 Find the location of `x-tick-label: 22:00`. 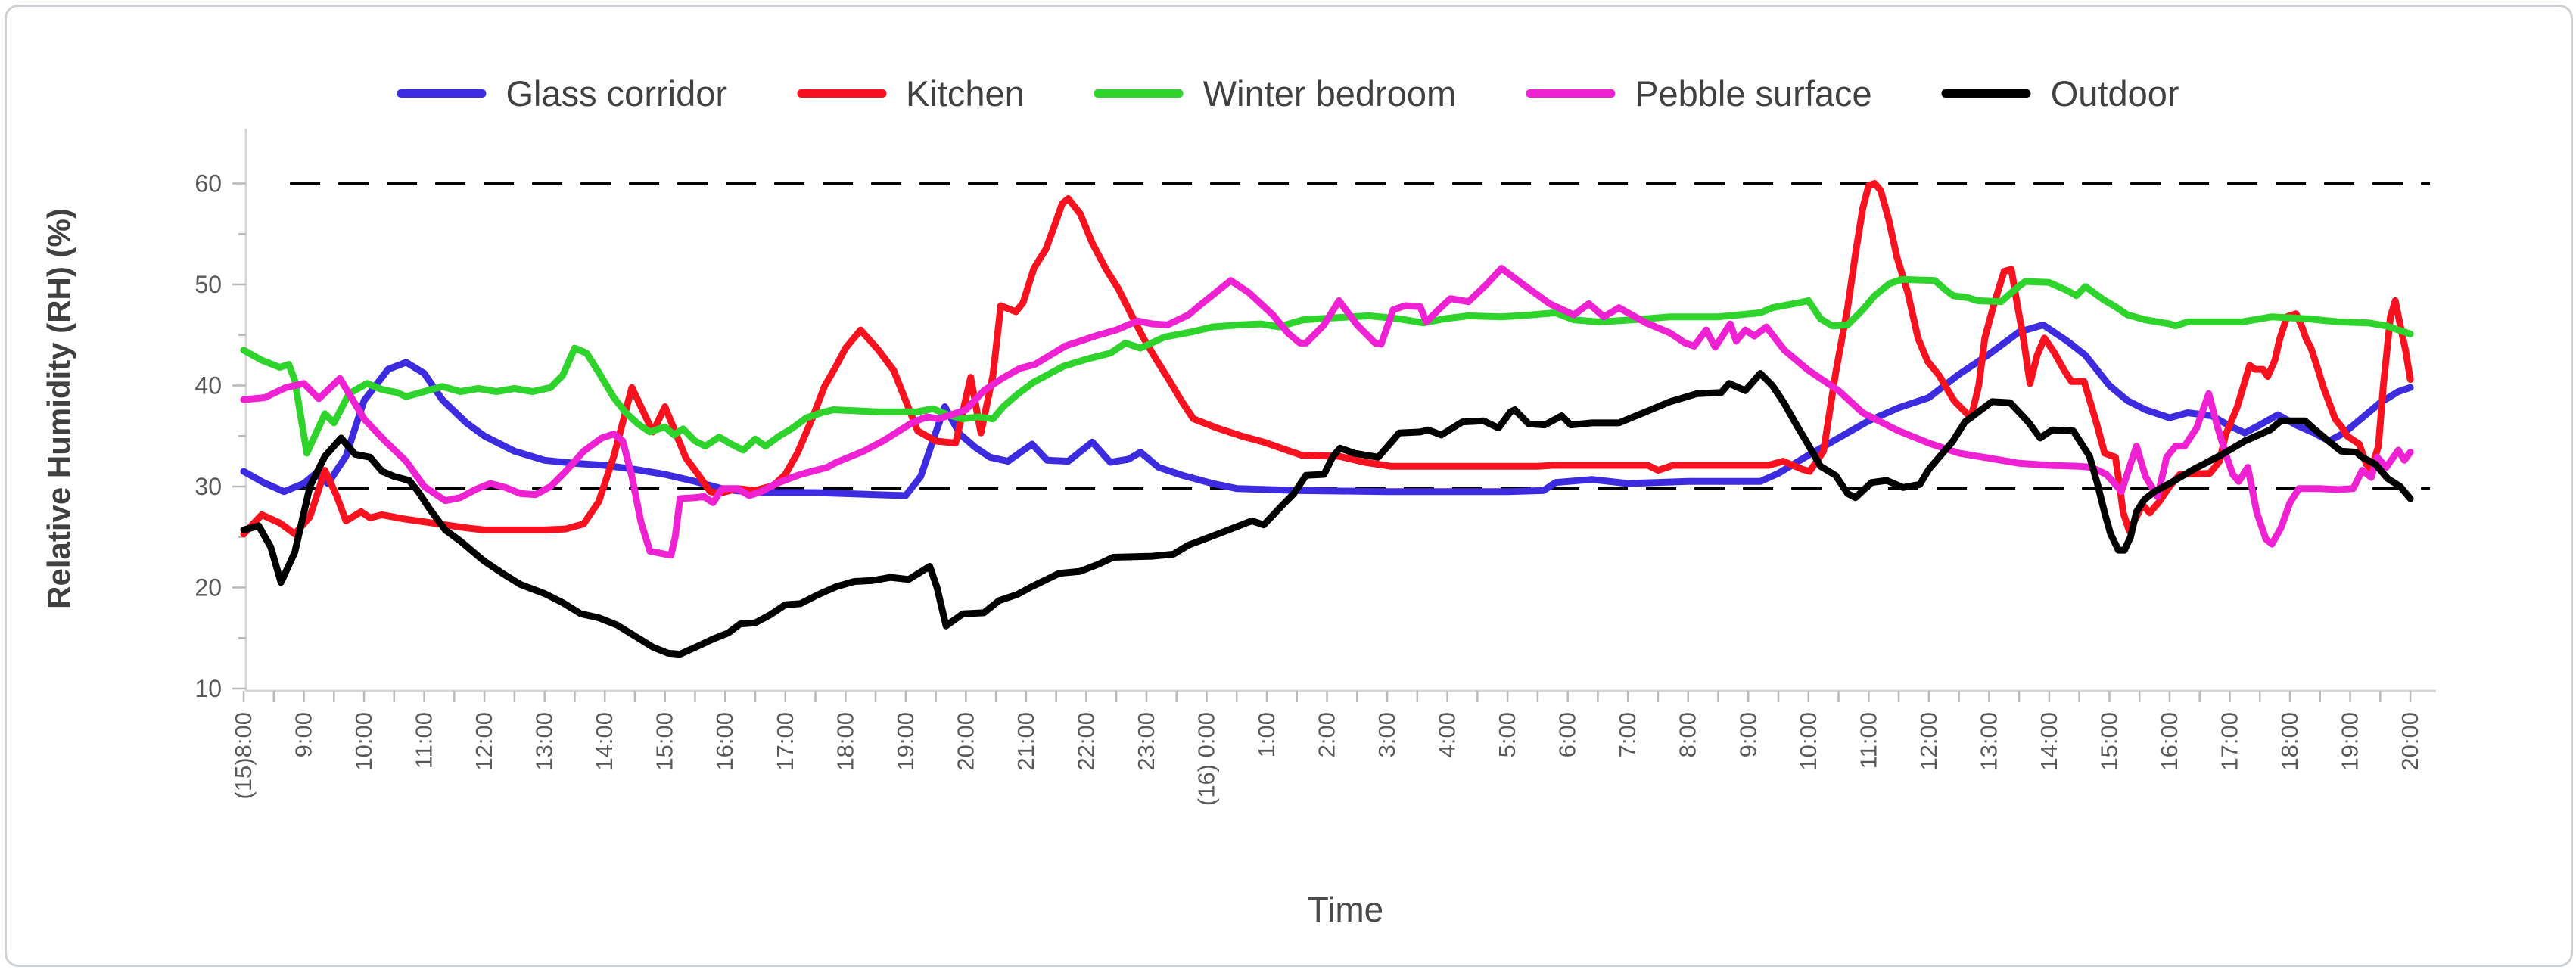

x-tick-label: 22:00 is located at coordinates (1085, 741).